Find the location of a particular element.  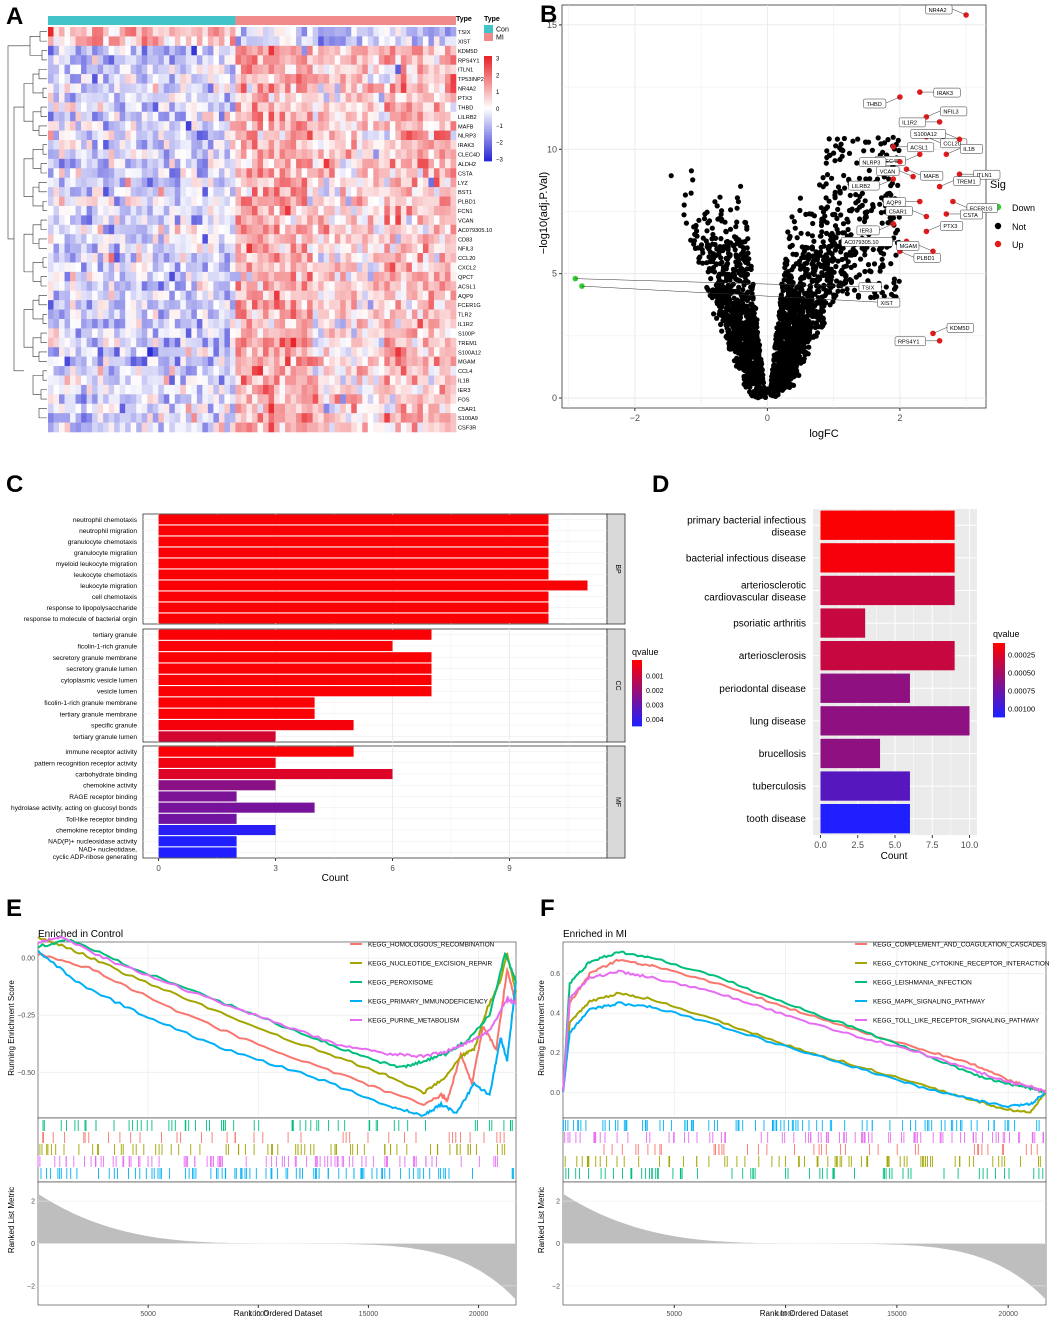

heatmap-scale-step is located at coordinates (488, 113).